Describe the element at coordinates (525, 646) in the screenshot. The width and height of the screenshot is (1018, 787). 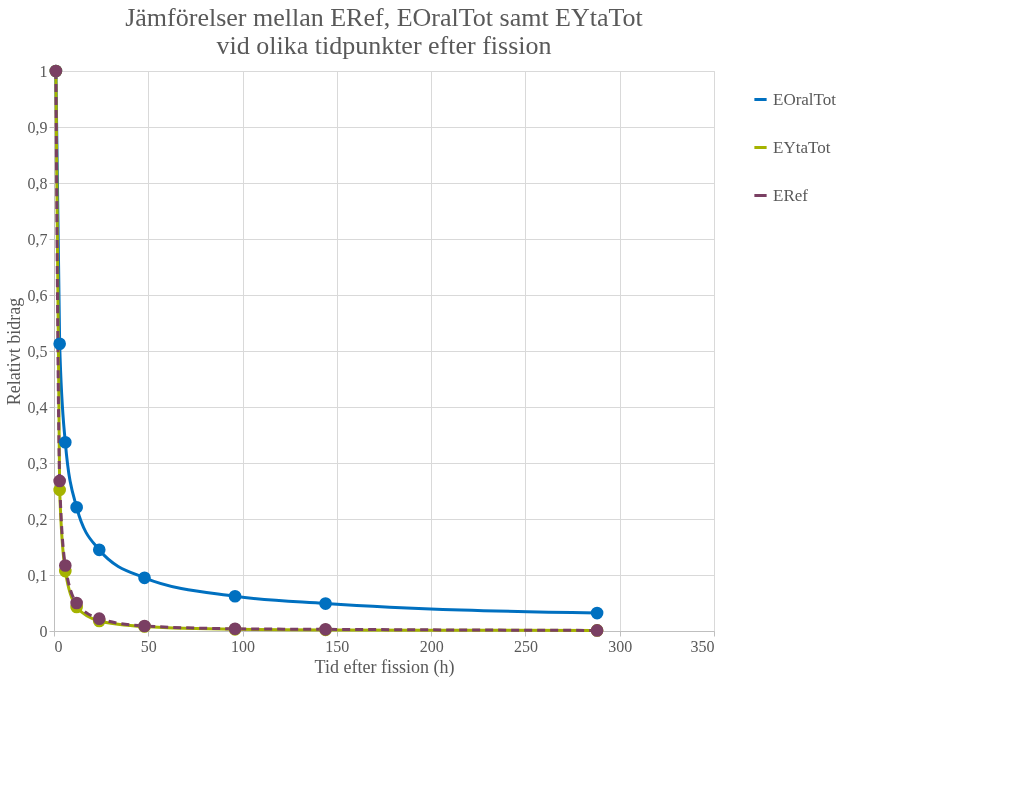
I see `x-tick-label: 250` at that location.